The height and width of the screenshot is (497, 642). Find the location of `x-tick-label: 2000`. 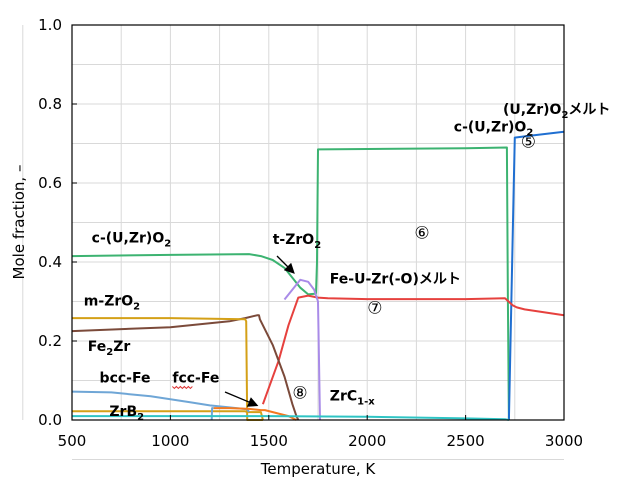

x-tick-label: 2000 is located at coordinates (367, 441).